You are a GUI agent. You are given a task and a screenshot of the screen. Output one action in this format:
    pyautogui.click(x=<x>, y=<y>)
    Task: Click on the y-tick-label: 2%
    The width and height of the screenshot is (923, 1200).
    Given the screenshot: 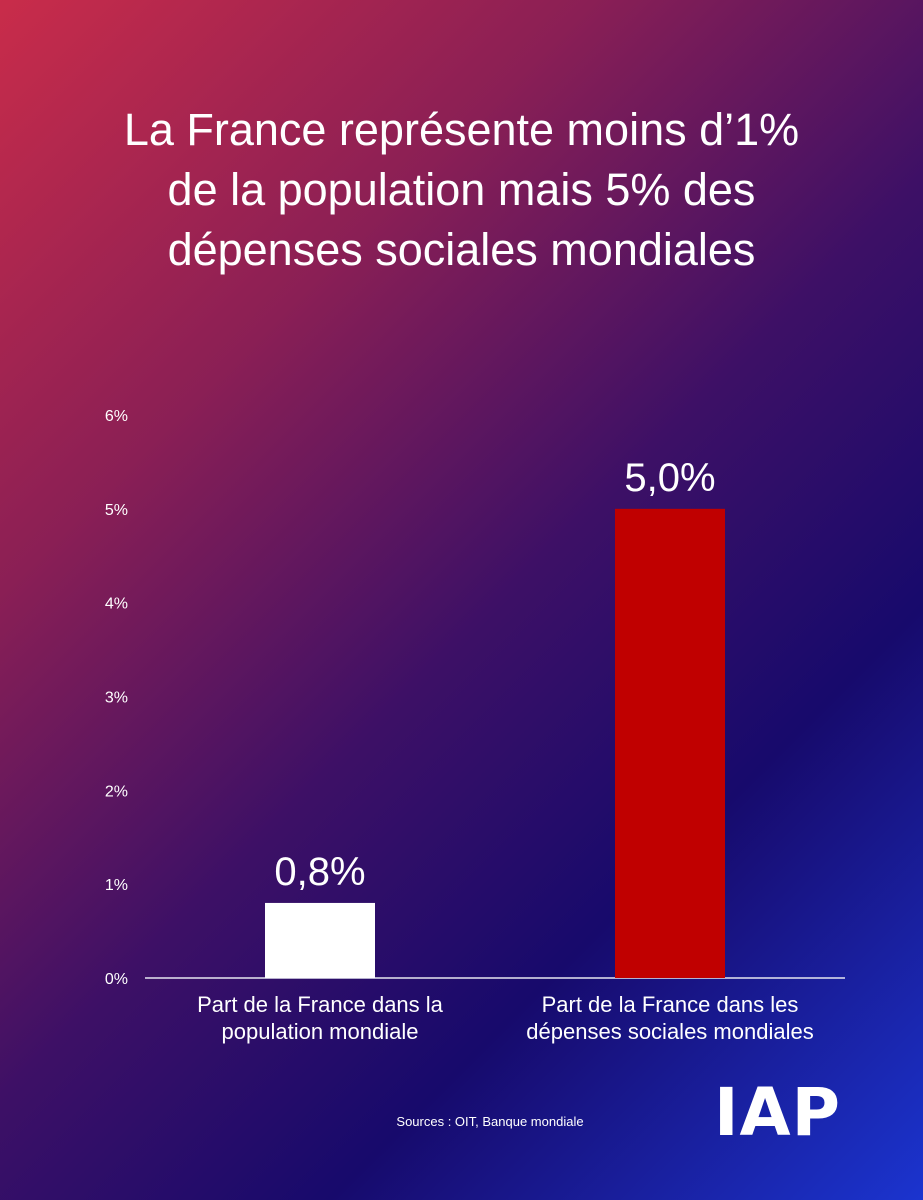 What is the action you would take?
    pyautogui.click(x=116, y=791)
    